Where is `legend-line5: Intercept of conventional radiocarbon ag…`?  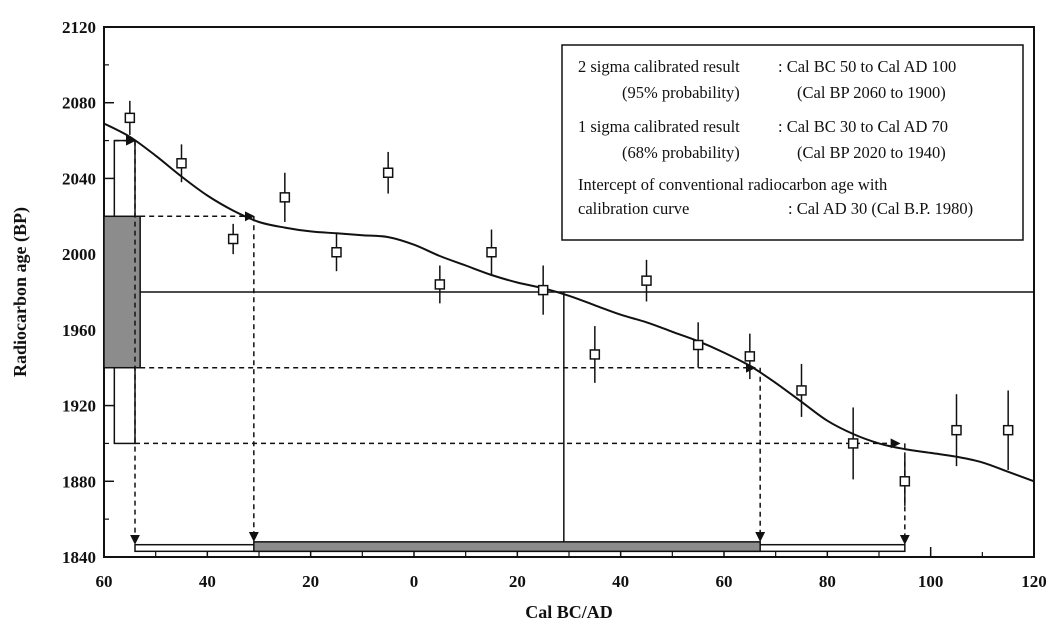
legend-line5: Intercept of conventional radiocarbon ag… is located at coordinates (733, 184).